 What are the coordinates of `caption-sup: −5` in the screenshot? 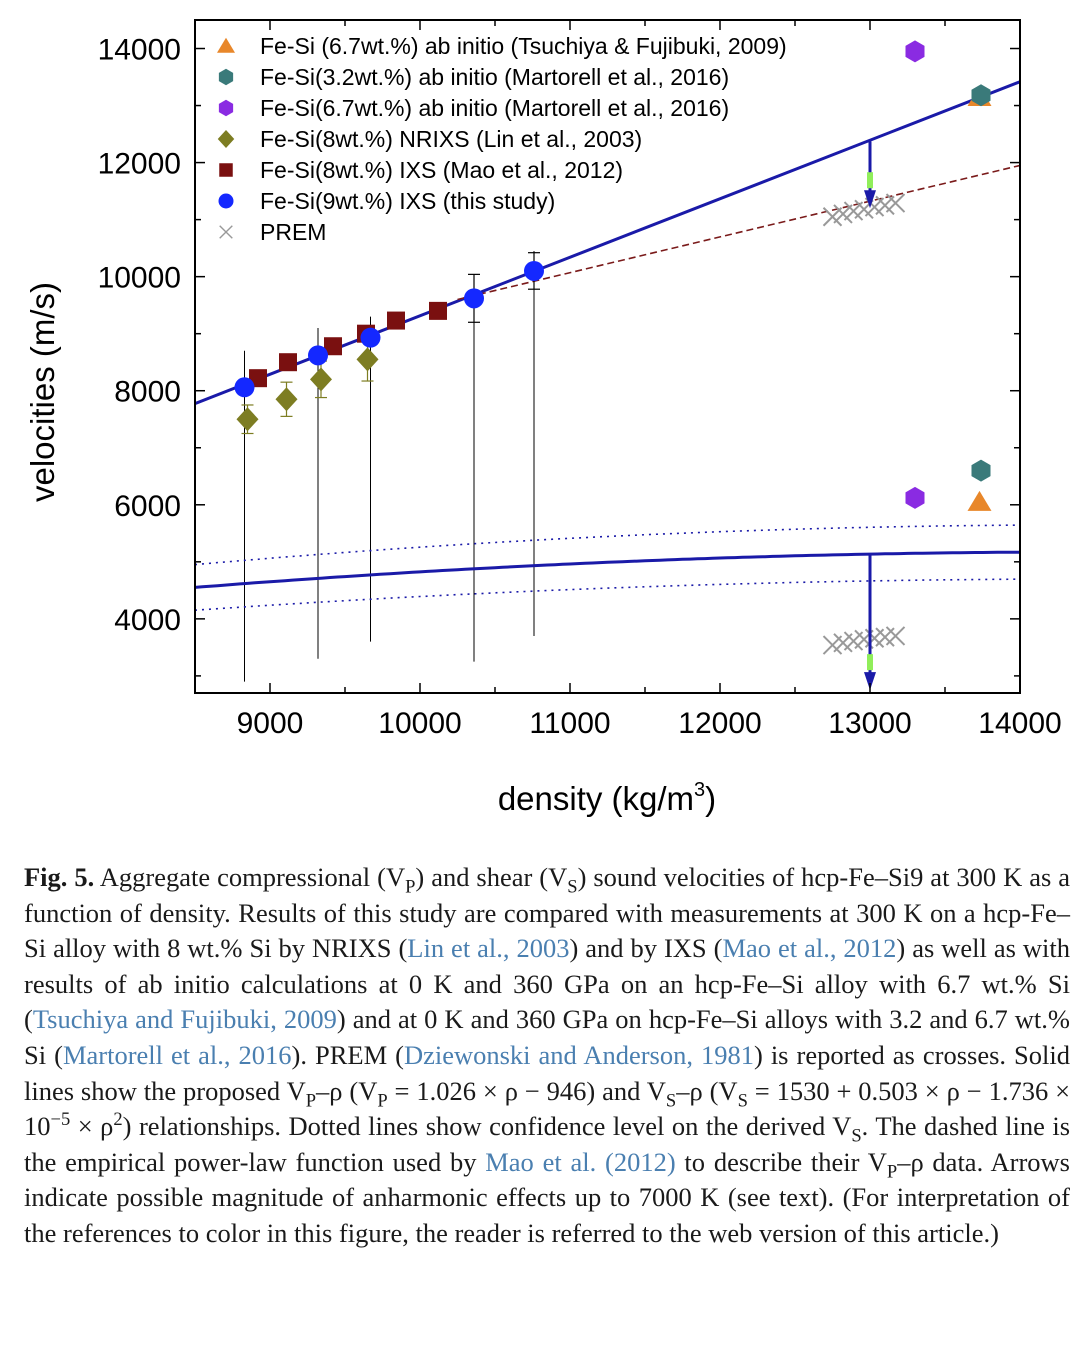 It's located at (60, 1120).